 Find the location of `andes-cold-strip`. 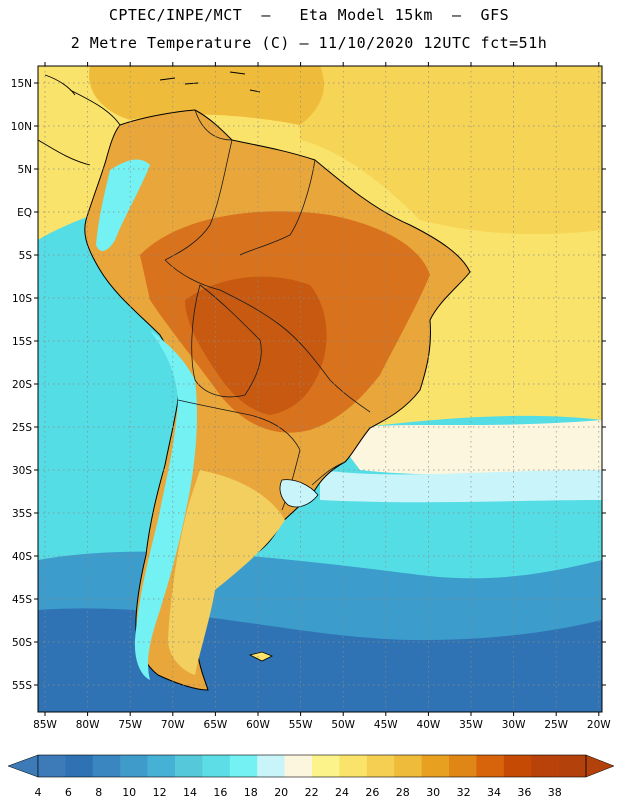

andes-cold-strip is located at coordinates (146, 420).